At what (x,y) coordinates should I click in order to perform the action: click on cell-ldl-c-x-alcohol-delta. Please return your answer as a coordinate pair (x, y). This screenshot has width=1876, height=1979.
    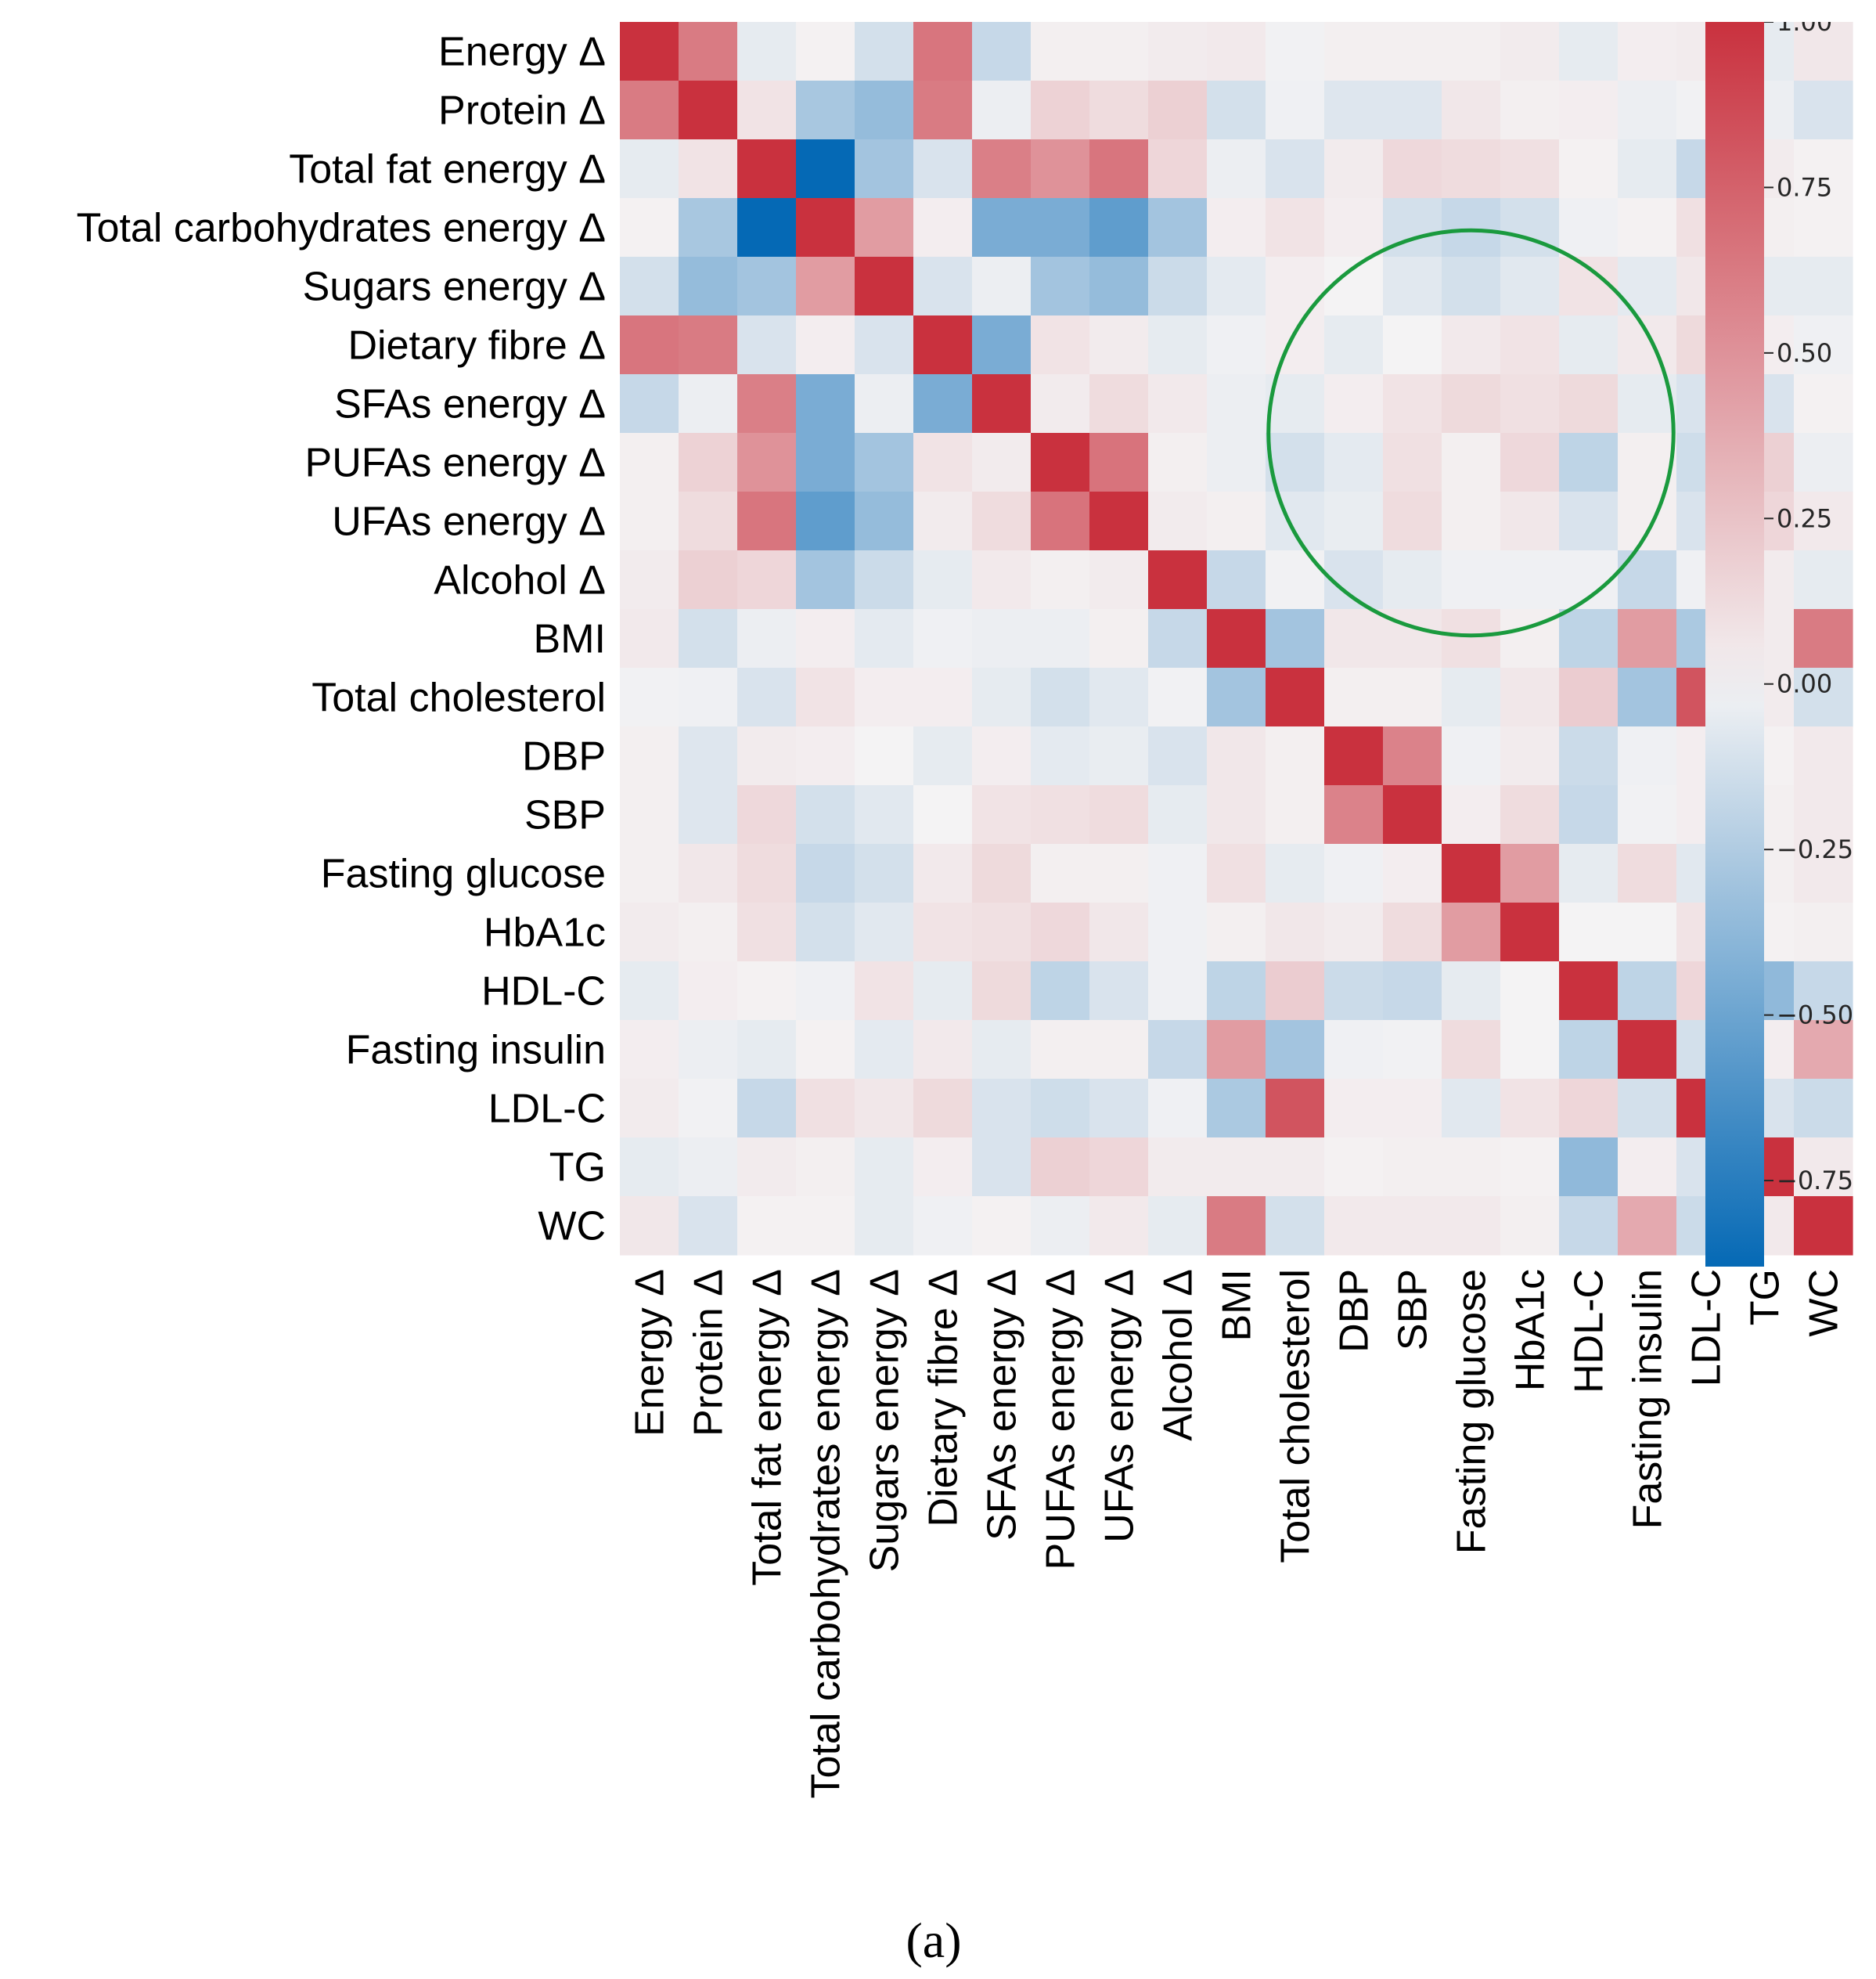
    Looking at the image, I should click on (1178, 1108).